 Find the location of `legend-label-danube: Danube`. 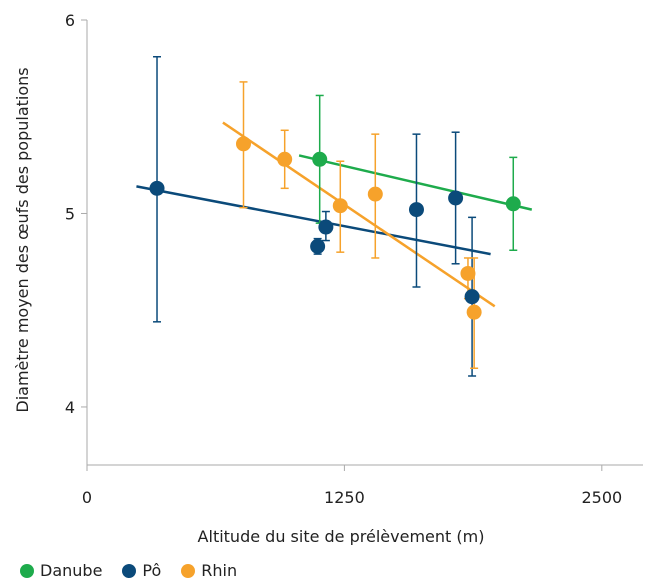

legend-label-danube: Danube is located at coordinates (71, 570).